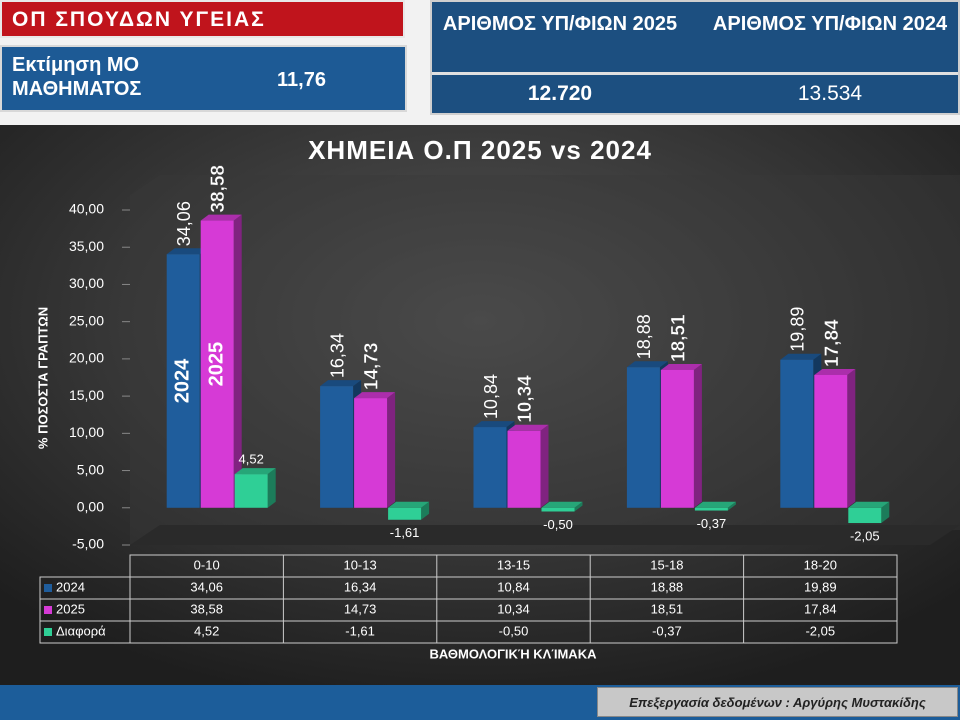 The width and height of the screenshot is (960, 720). Describe the element at coordinates (678, 338) in the screenshot. I see `data-label: 18,51` at that location.